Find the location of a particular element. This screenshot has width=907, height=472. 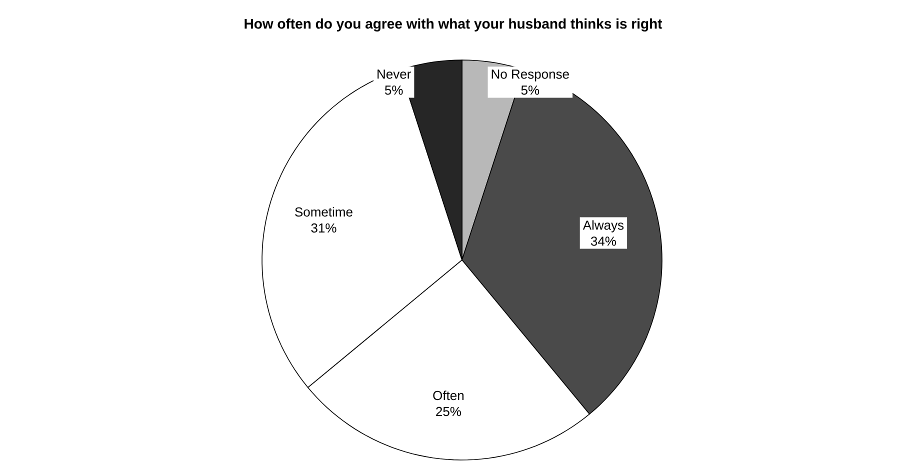

slice-label: Never is located at coordinates (394, 74).